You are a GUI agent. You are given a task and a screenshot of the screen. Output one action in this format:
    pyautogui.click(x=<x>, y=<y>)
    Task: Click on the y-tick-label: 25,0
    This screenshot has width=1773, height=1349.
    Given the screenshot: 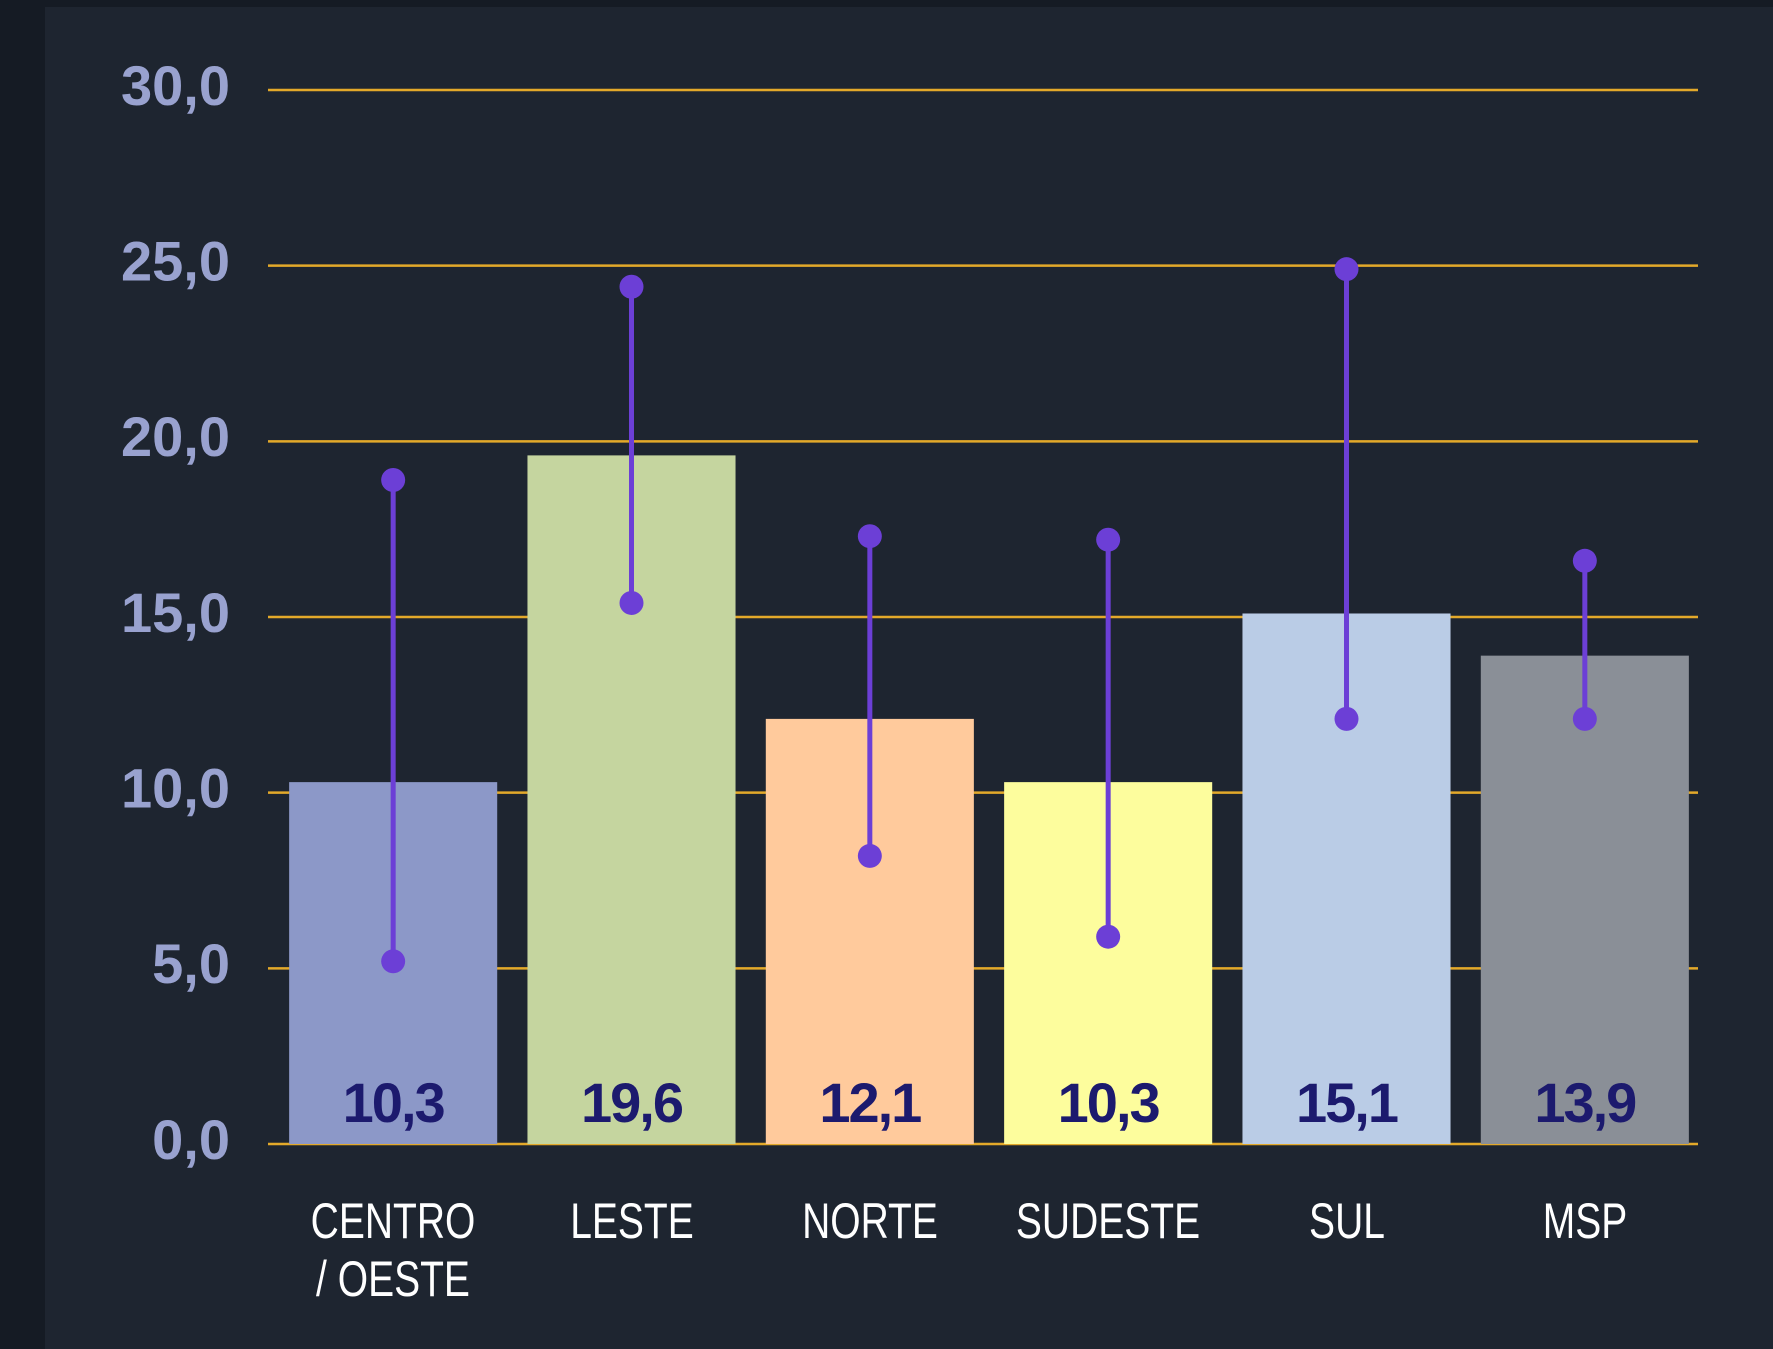 What is the action you would take?
    pyautogui.click(x=175, y=260)
    